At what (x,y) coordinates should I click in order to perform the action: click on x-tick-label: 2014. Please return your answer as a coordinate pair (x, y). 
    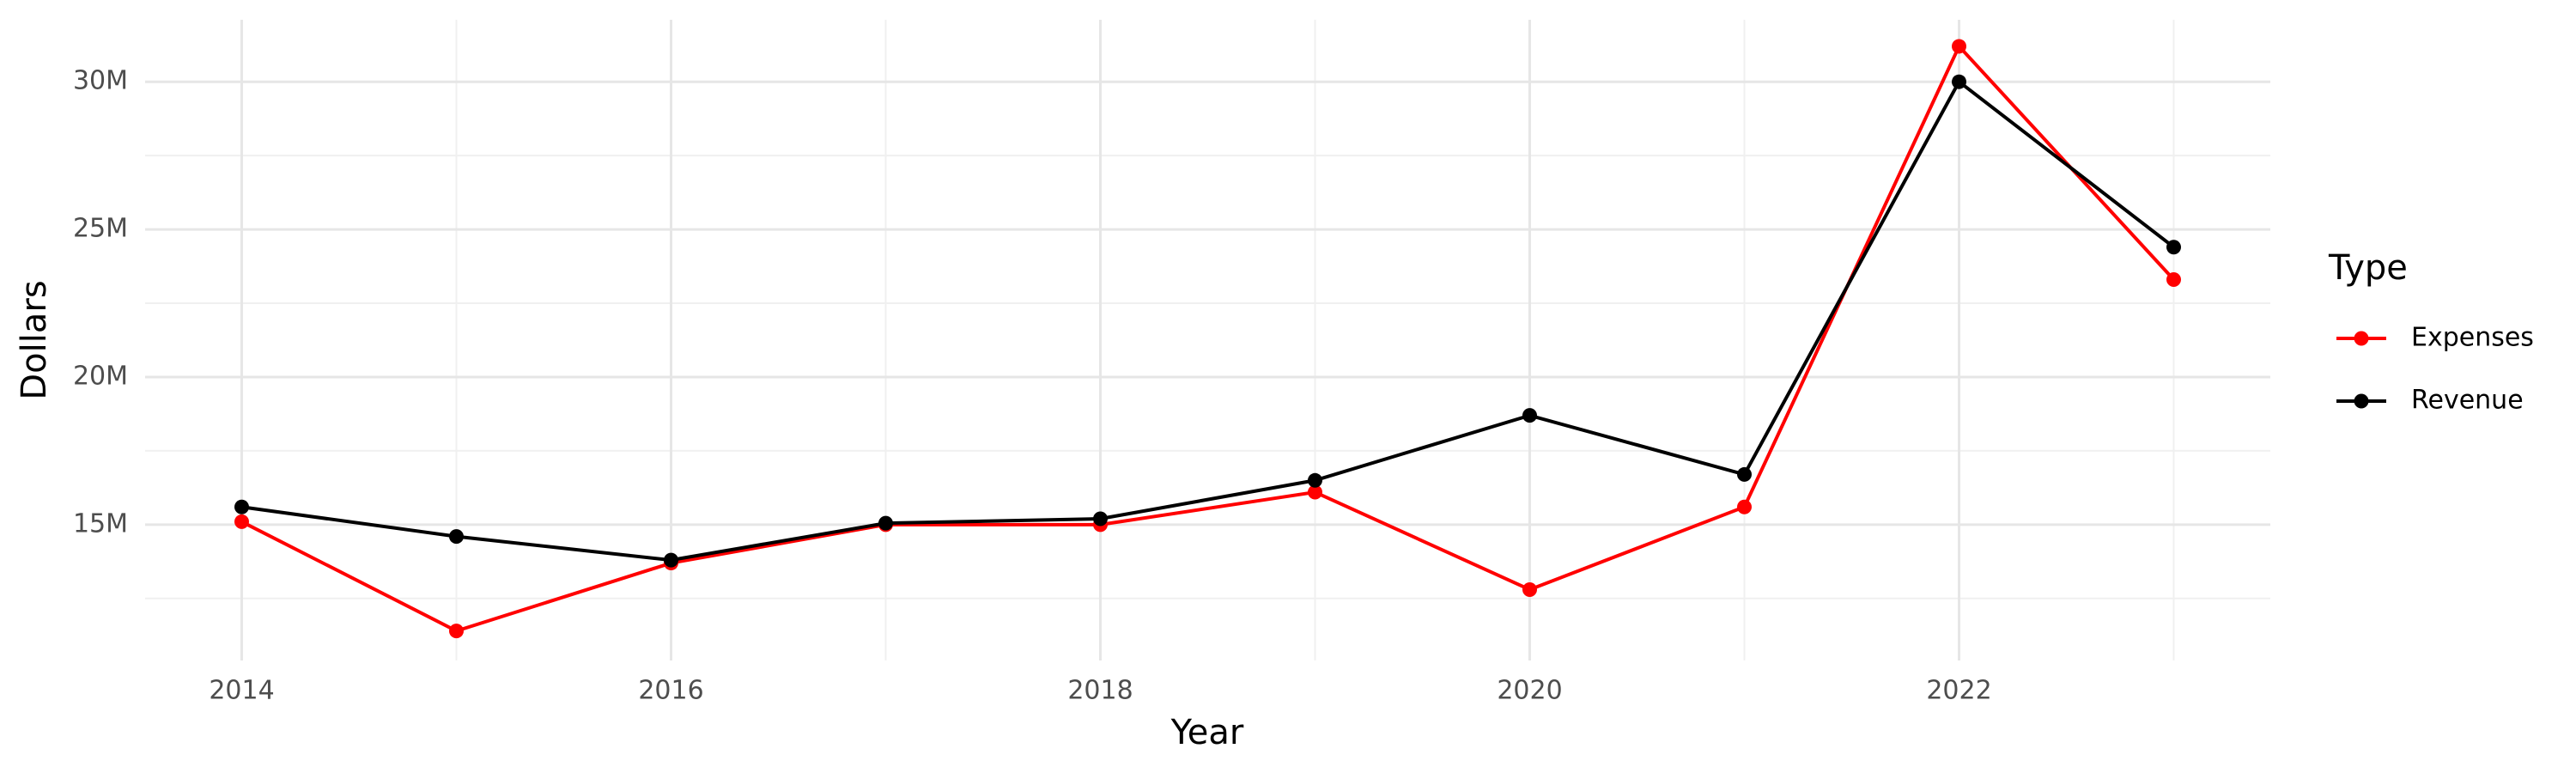
    Looking at the image, I should click on (241, 691).